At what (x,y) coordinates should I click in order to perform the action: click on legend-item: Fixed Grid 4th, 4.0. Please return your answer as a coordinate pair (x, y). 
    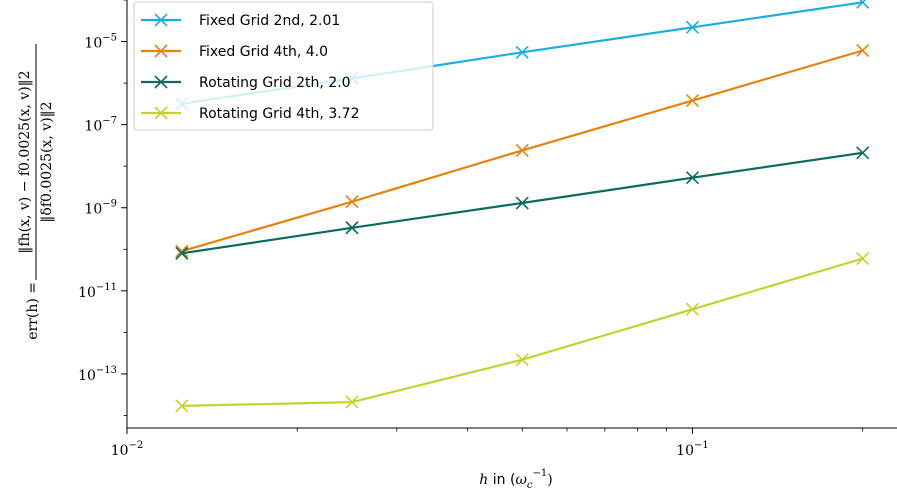
    Looking at the image, I should click on (234, 52).